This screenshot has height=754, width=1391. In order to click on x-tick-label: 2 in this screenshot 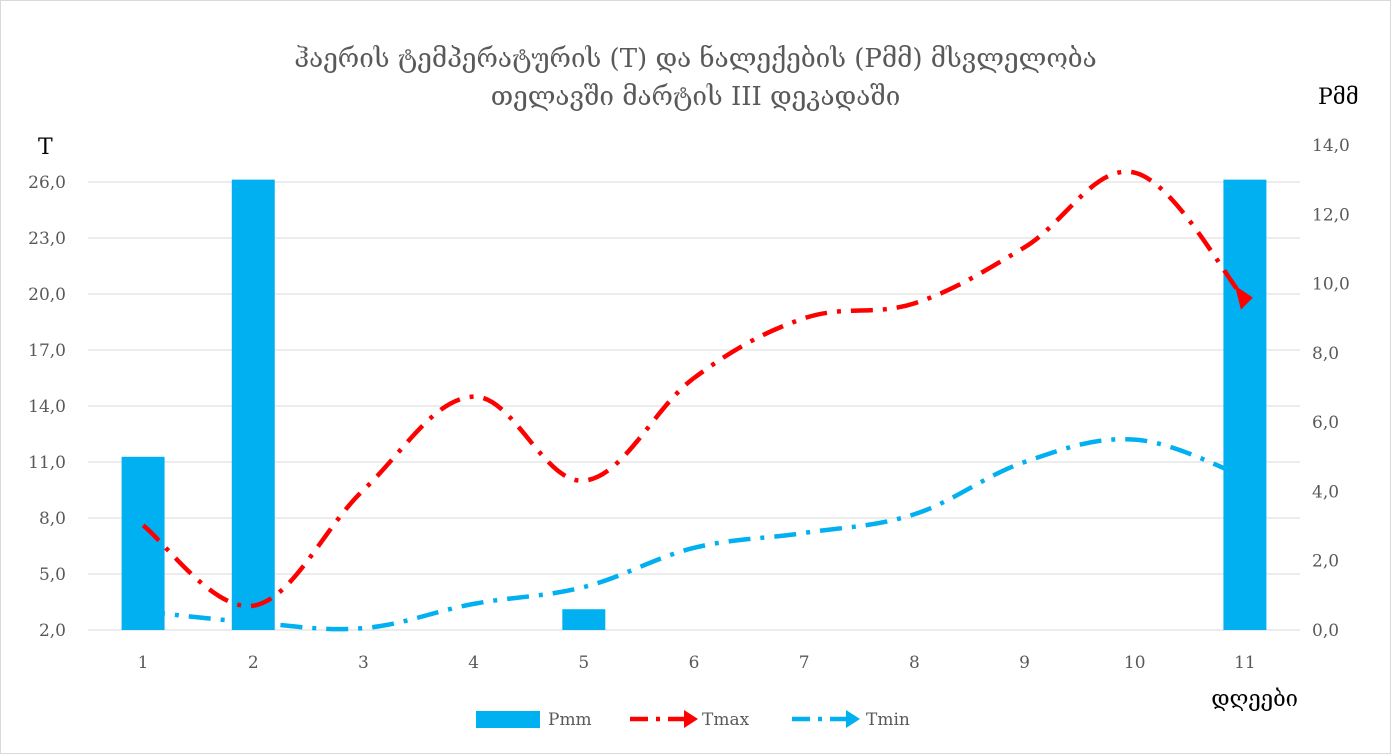, I will do `click(253, 663)`.